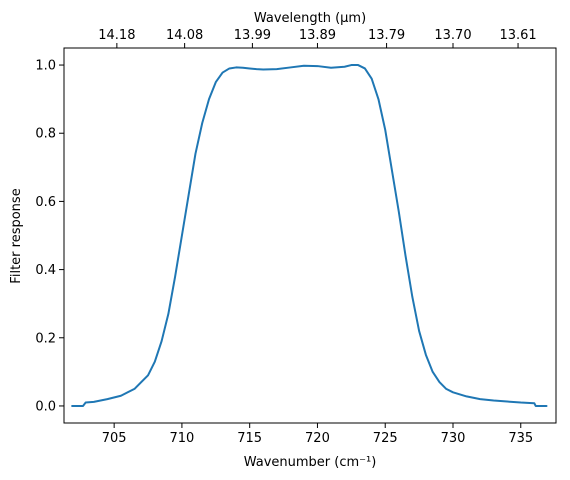  Describe the element at coordinates (249, 438) in the screenshot. I see `x-tick-label: 715` at that location.